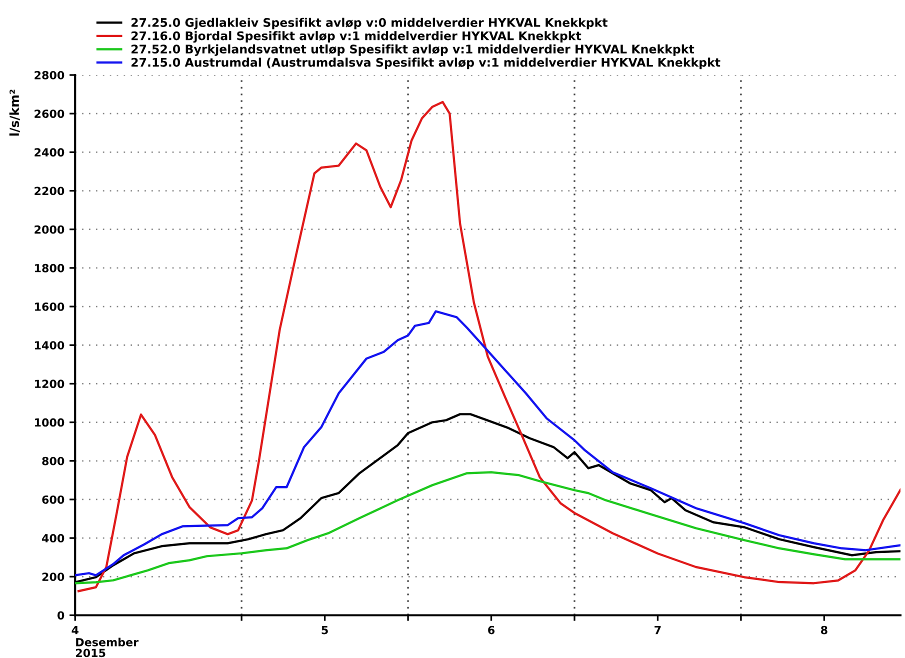  What do you see at coordinates (426, 64) in the screenshot?
I see `legend-label: 27.15.0 Austrumdal (Austrumdalsva Spesifikt avløp v:1 middelverdier HYKVAL Knekkpkt` at bounding box center [426, 64].